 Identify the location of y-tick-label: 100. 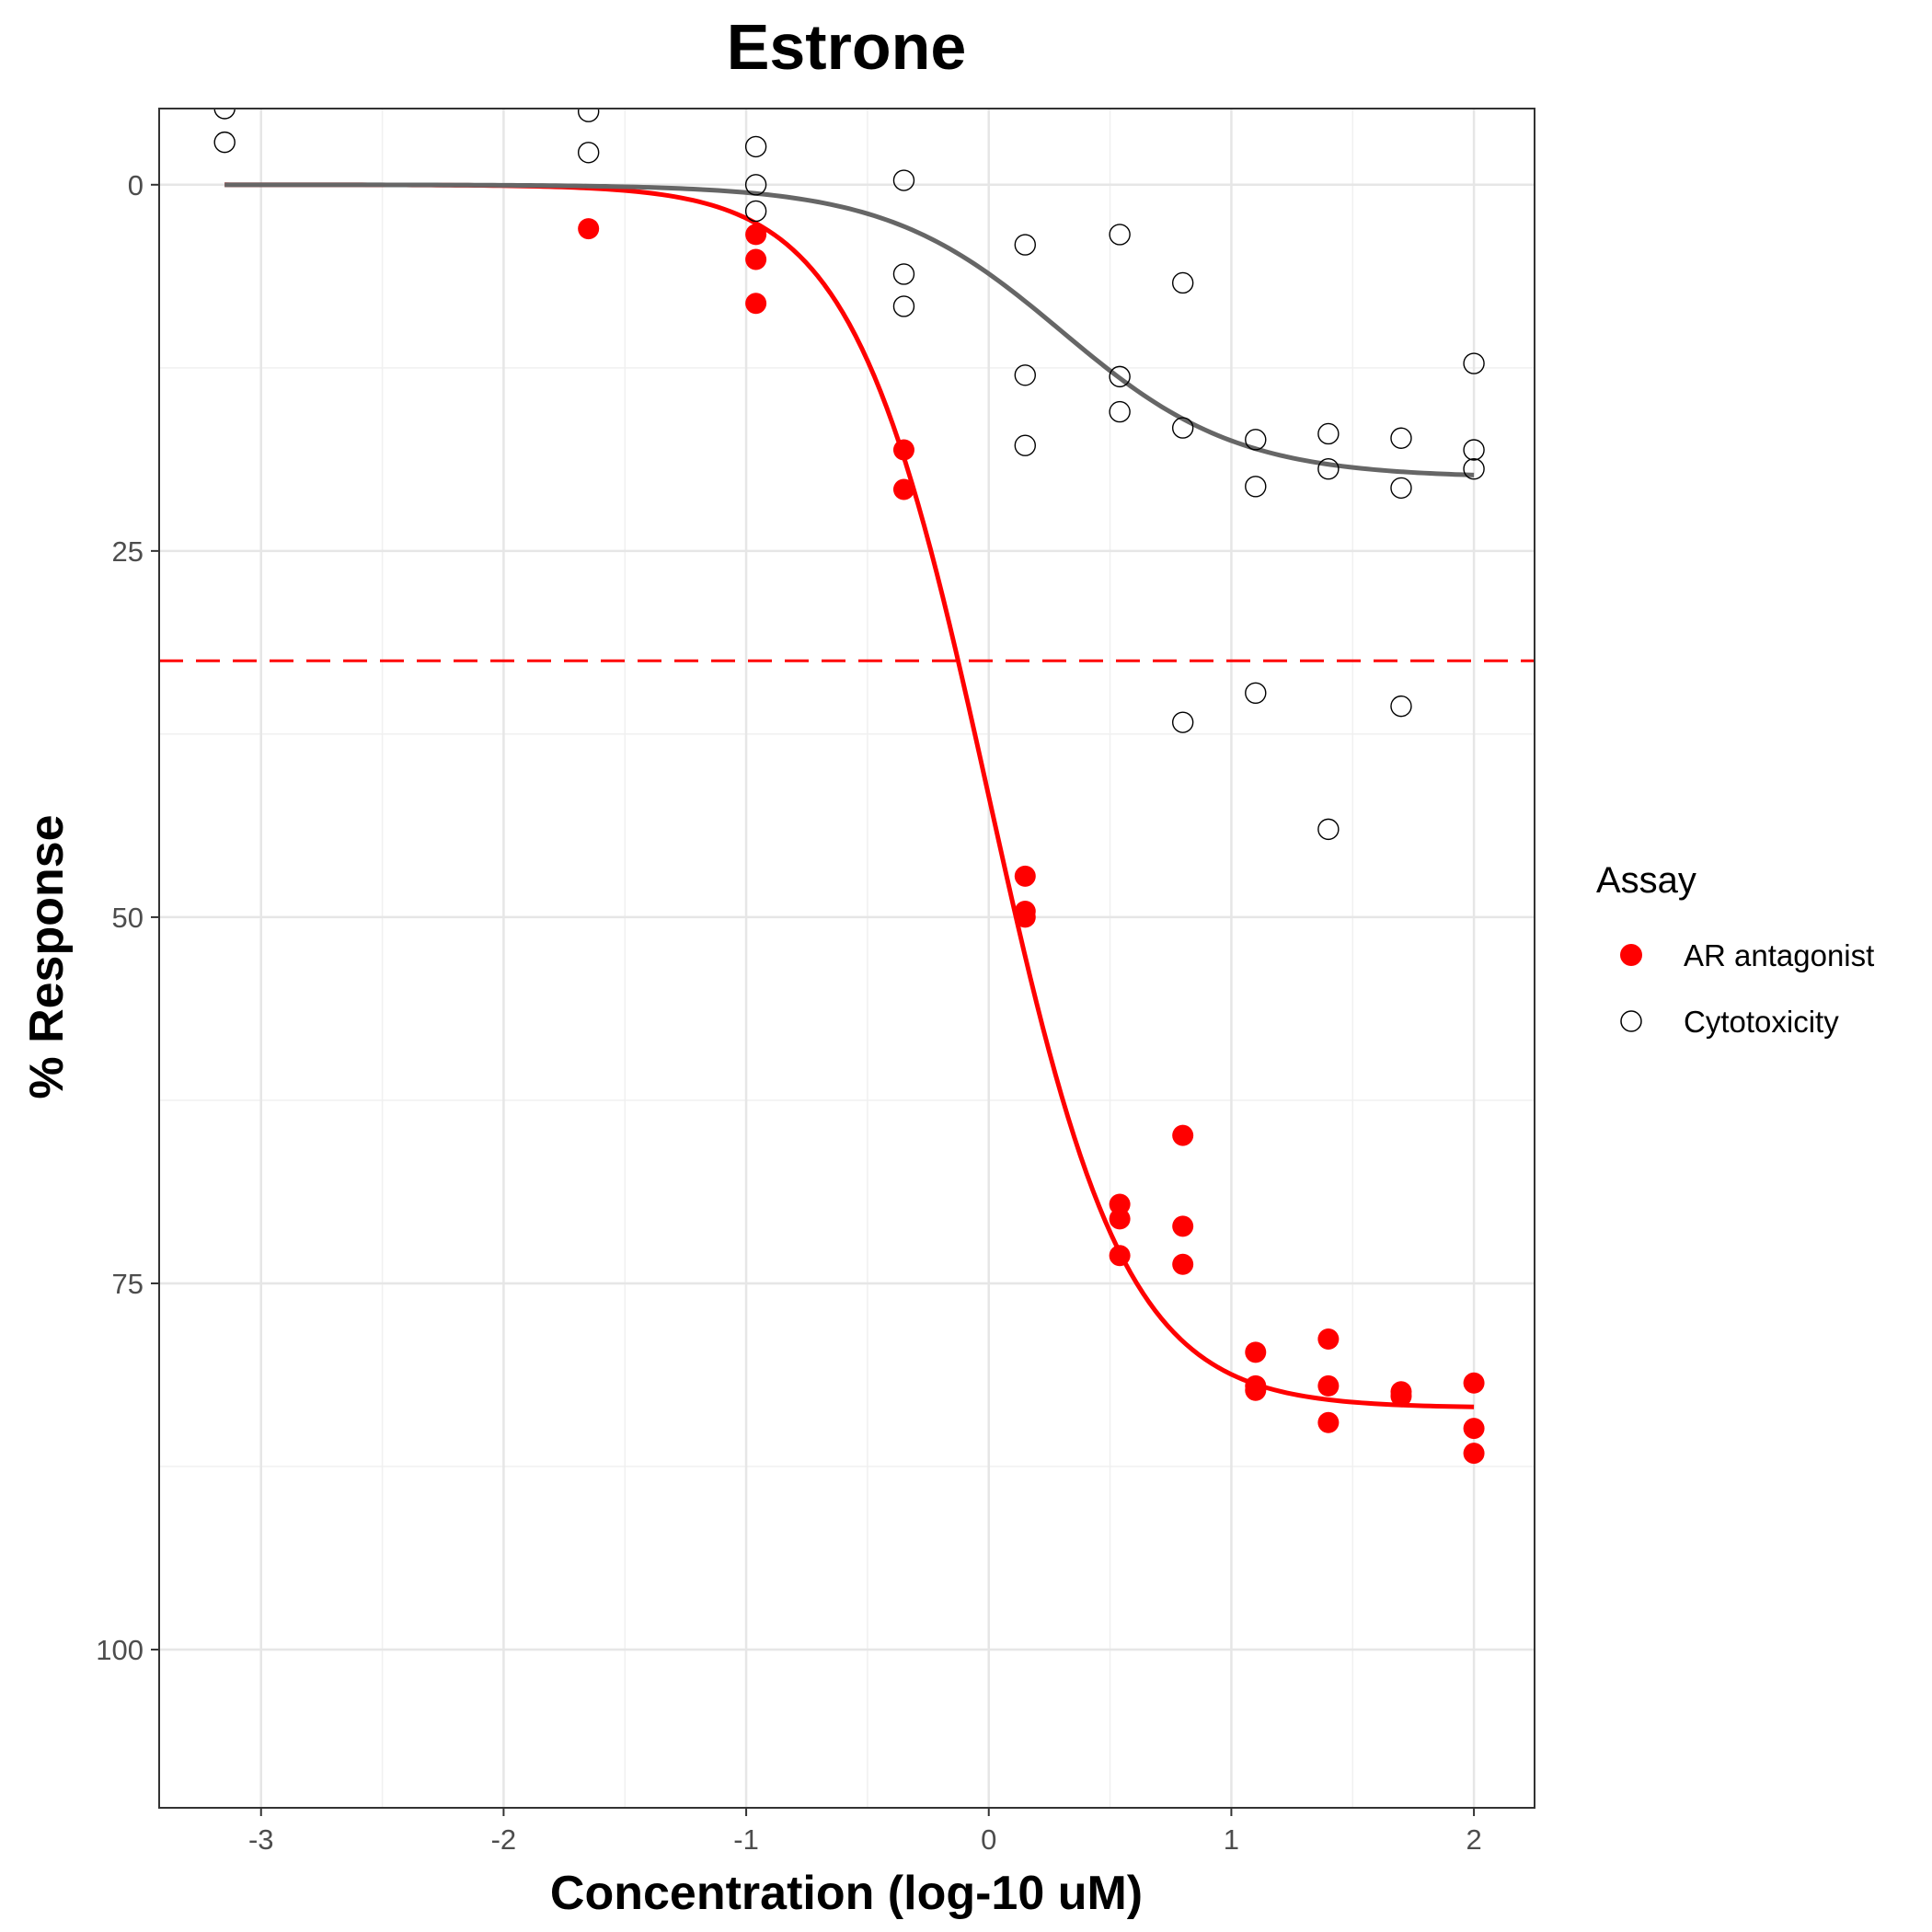
(120, 1650).